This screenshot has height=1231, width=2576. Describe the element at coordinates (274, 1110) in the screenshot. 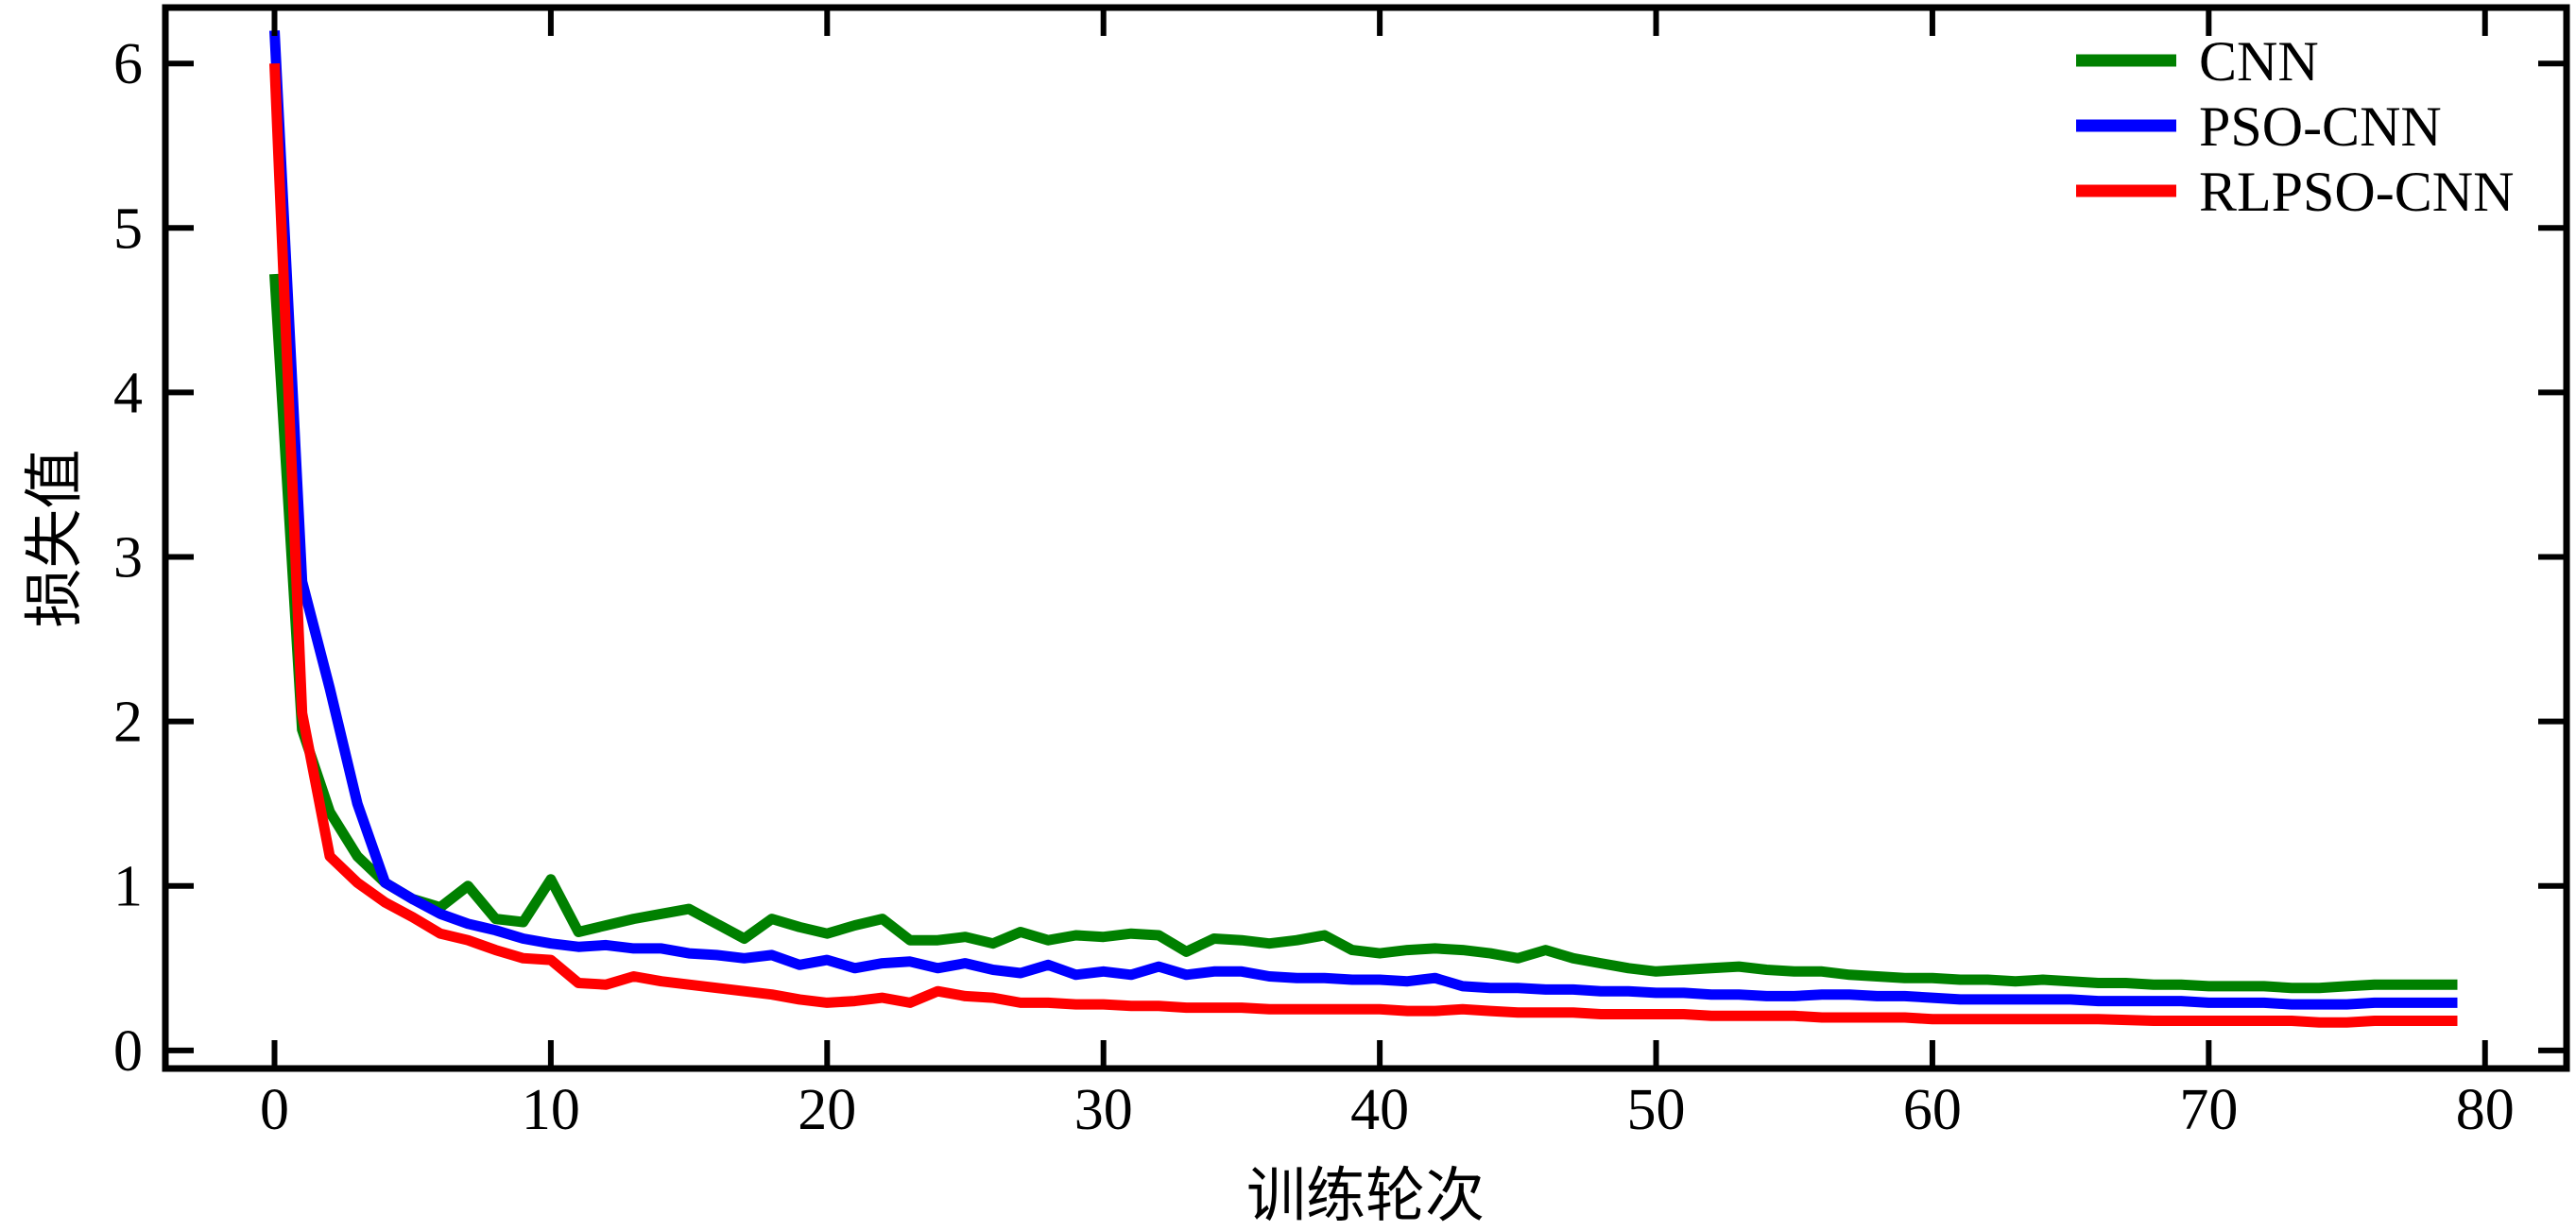

I see `x-tick-label: 0` at that location.